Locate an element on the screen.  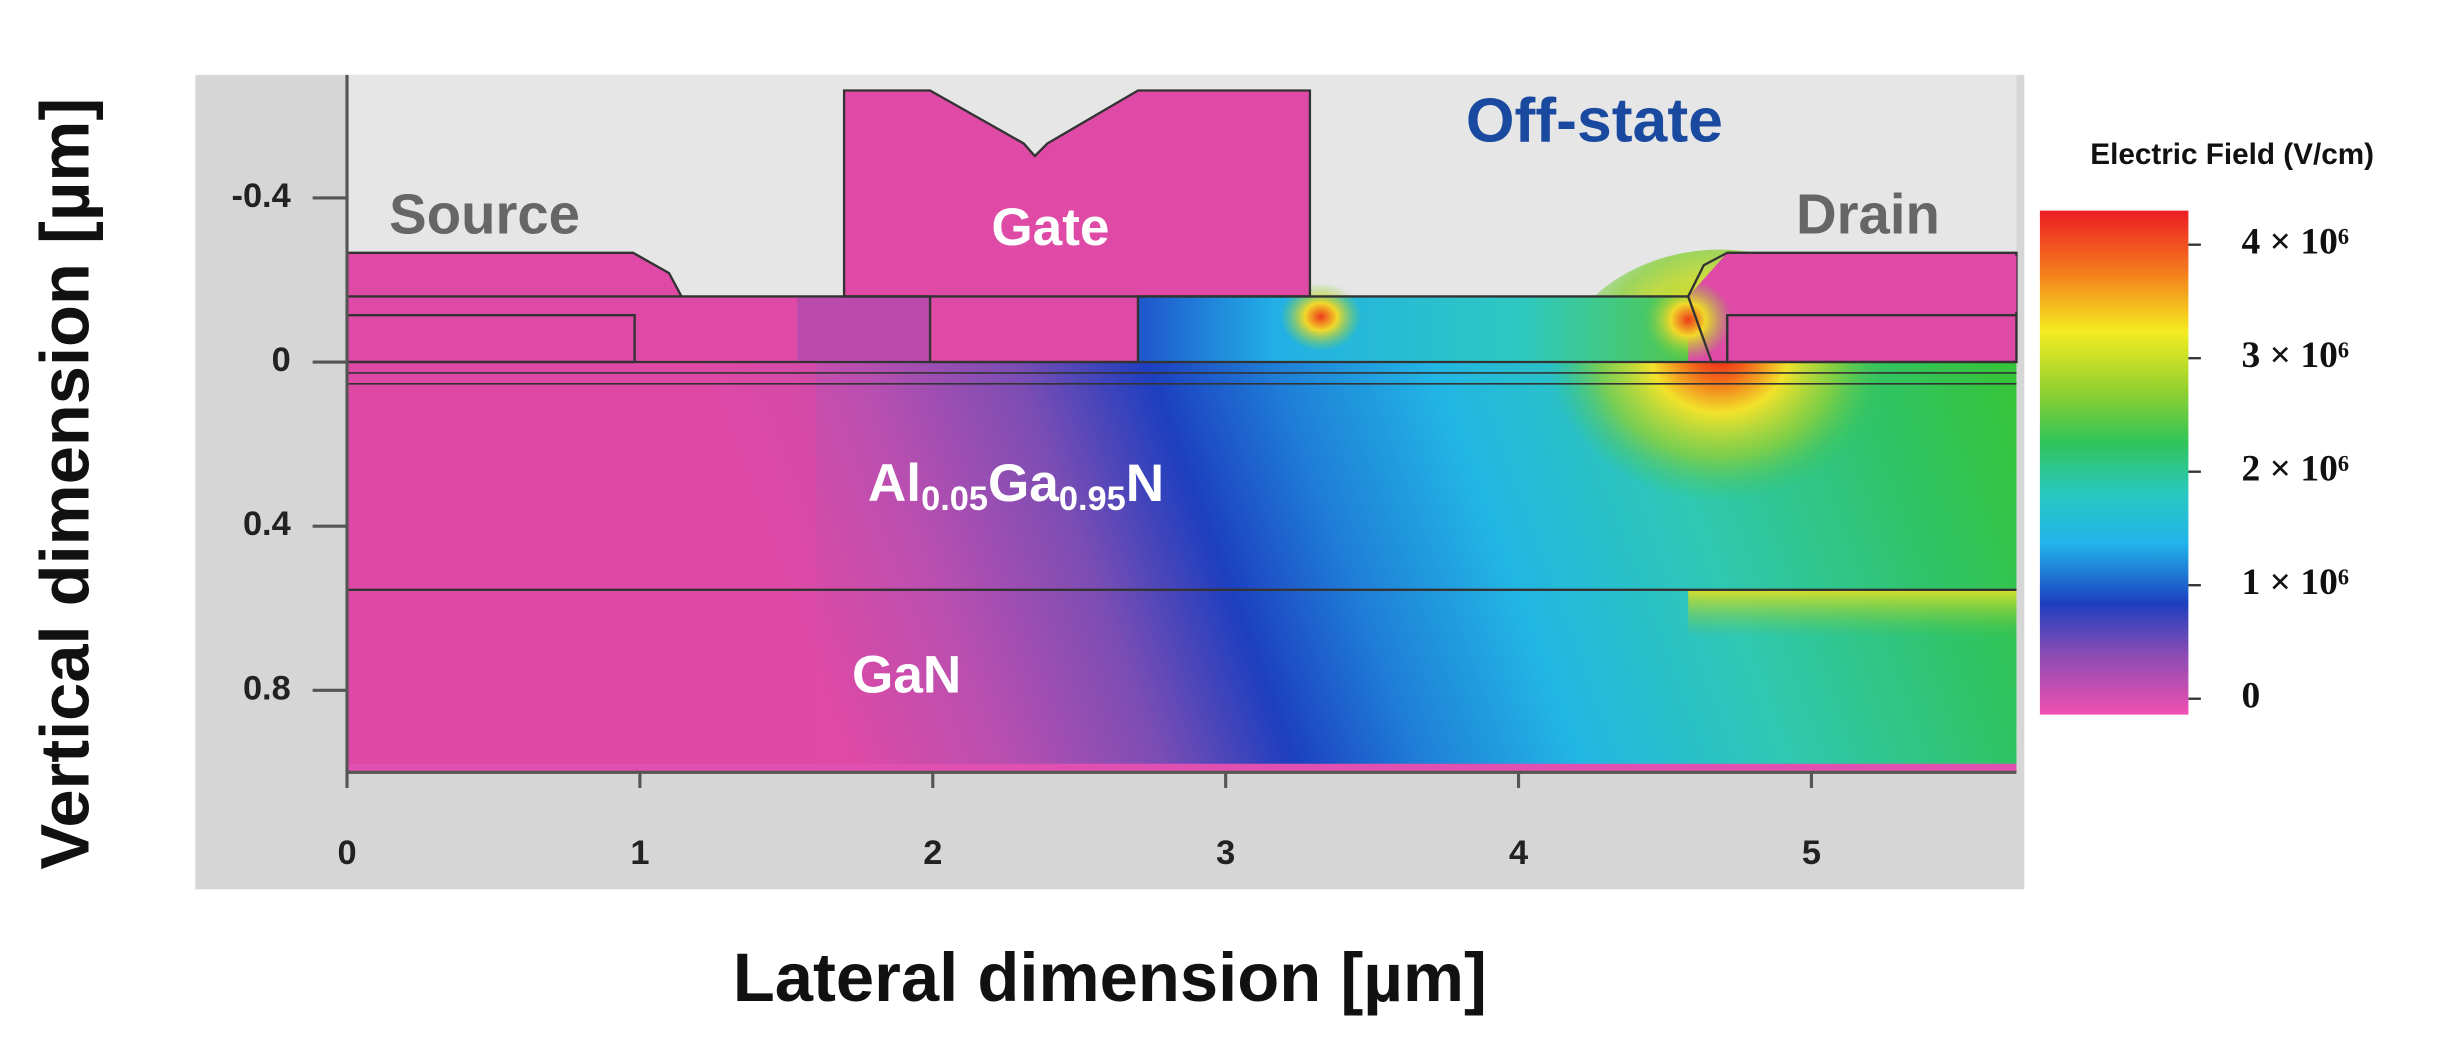
y-tick-label: -0.4 is located at coordinates (261, 196).